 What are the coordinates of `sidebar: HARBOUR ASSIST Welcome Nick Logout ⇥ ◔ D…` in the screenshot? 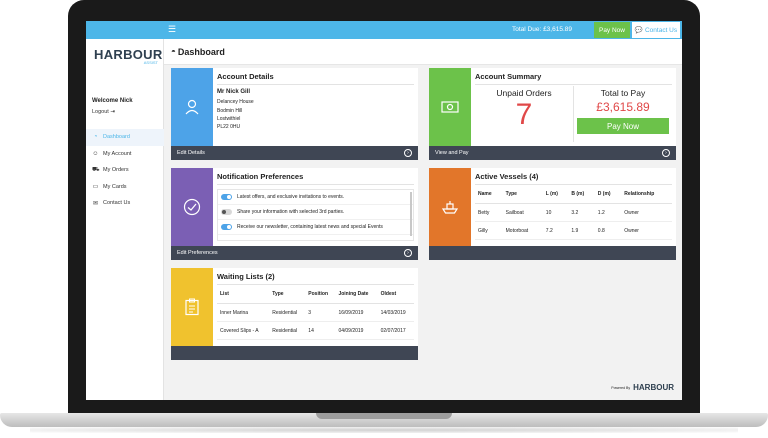 It's located at (125, 219).